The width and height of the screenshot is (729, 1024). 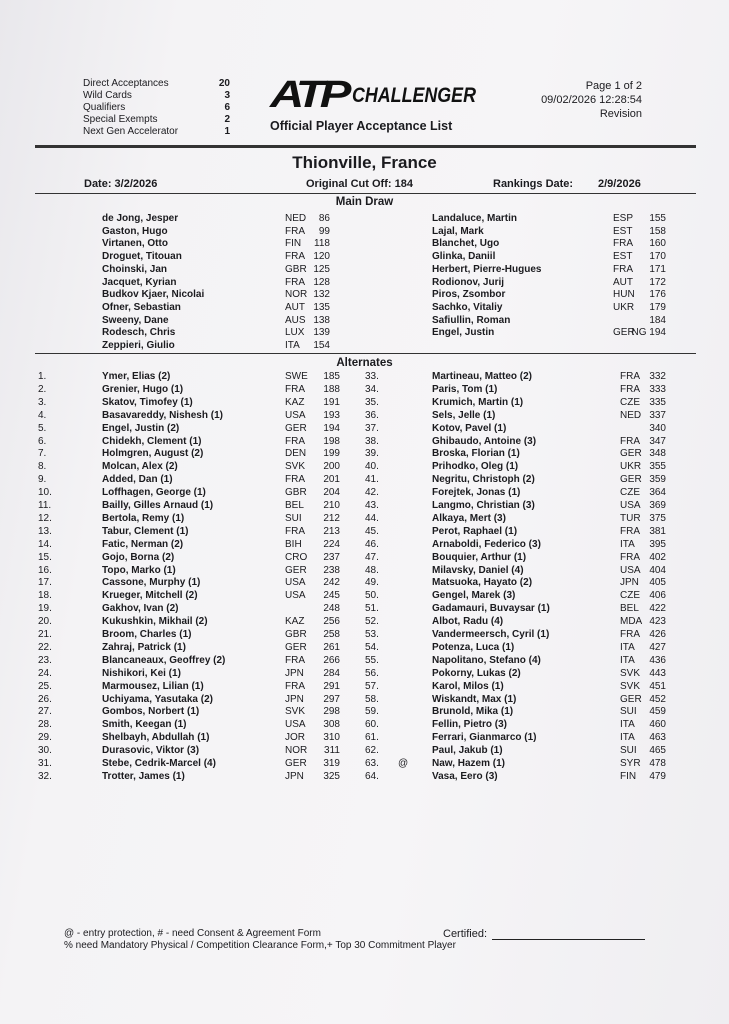 What do you see at coordinates (465, 934) in the screenshot?
I see `certified-label: Certified:` at bounding box center [465, 934].